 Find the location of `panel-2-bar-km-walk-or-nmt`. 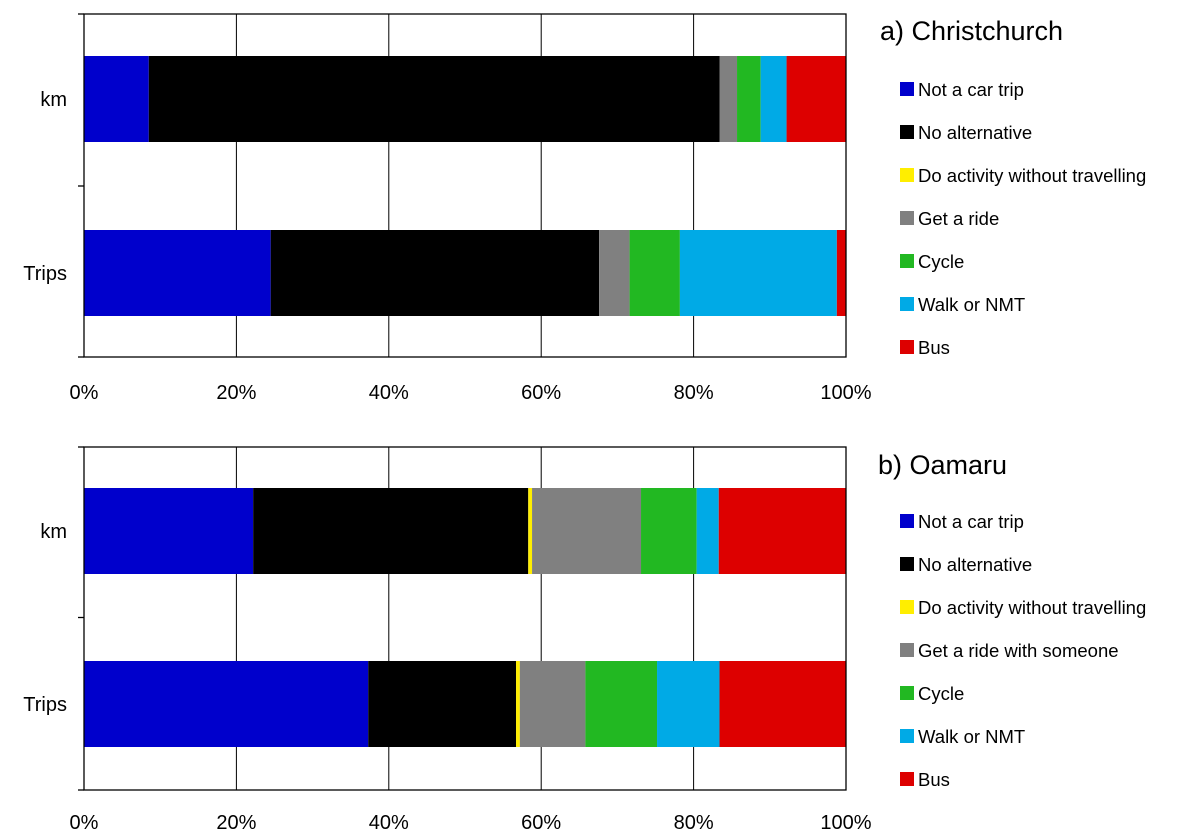

panel-2-bar-km-walk-or-nmt is located at coordinates (707, 531).